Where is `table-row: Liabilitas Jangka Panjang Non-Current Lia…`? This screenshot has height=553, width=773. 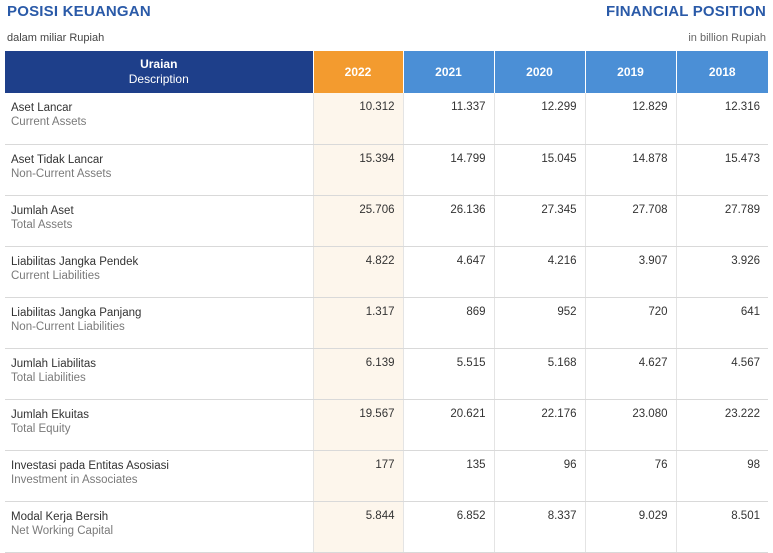 table-row: Liabilitas Jangka Panjang Non-Current Lia… is located at coordinates (386, 323).